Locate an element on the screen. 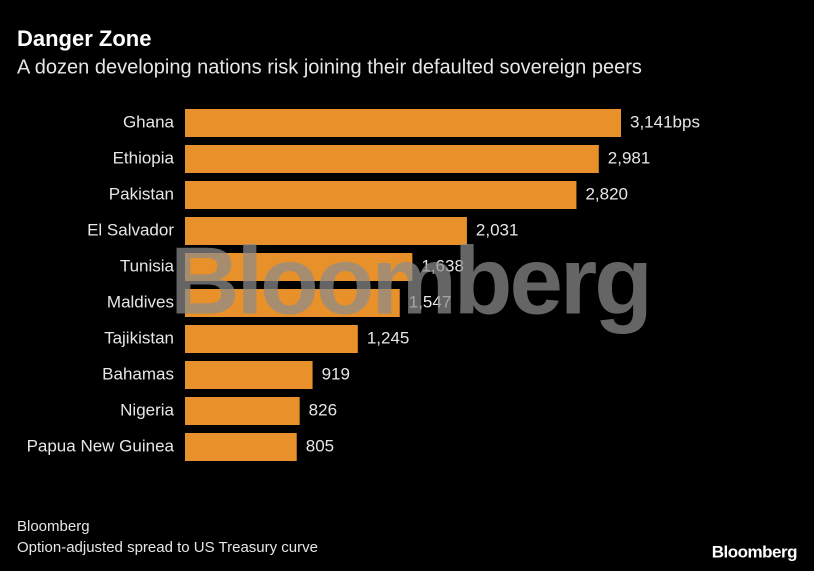 This screenshot has width=814, height=571. value-label: 2,820 is located at coordinates (606, 193).